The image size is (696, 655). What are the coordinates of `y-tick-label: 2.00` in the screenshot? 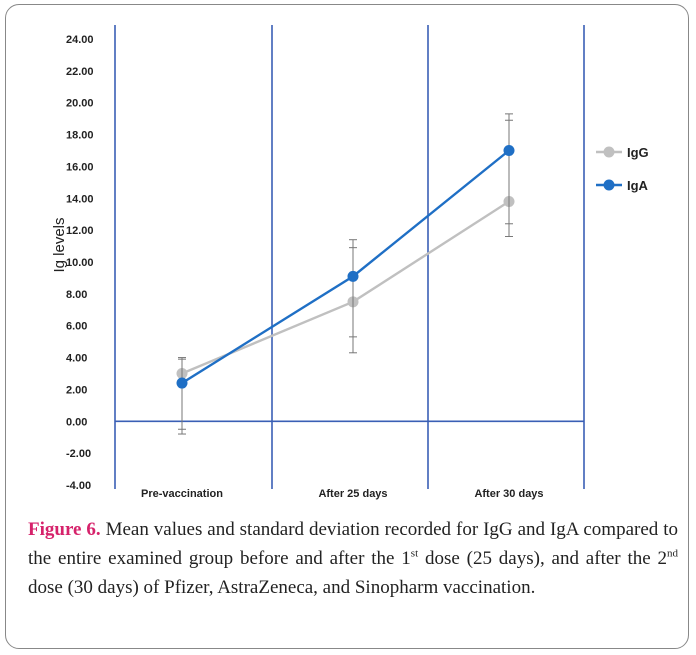 It's located at (76, 390).